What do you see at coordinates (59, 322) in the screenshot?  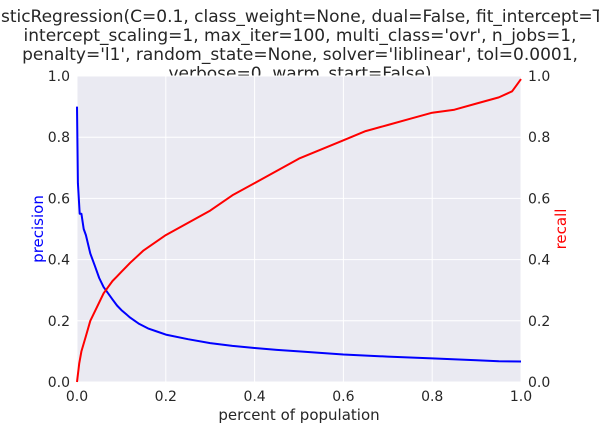 I see `y-tick-label-left: 0.2` at bounding box center [59, 322].